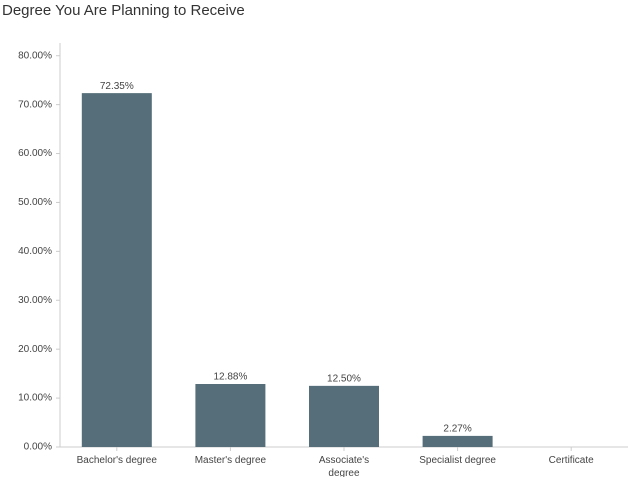 This screenshot has height=477, width=630. Describe the element at coordinates (38, 447) in the screenshot. I see `y-tick-label: 0.00%` at that location.